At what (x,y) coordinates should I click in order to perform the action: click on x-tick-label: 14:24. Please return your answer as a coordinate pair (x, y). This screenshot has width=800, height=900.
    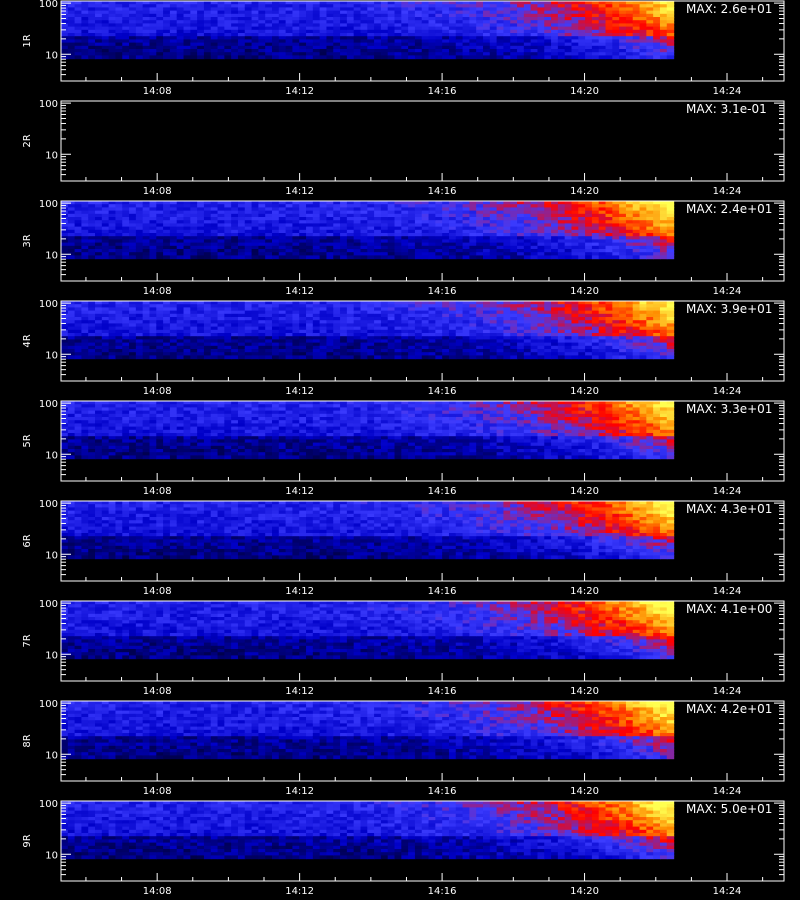
    Looking at the image, I should click on (727, 191).